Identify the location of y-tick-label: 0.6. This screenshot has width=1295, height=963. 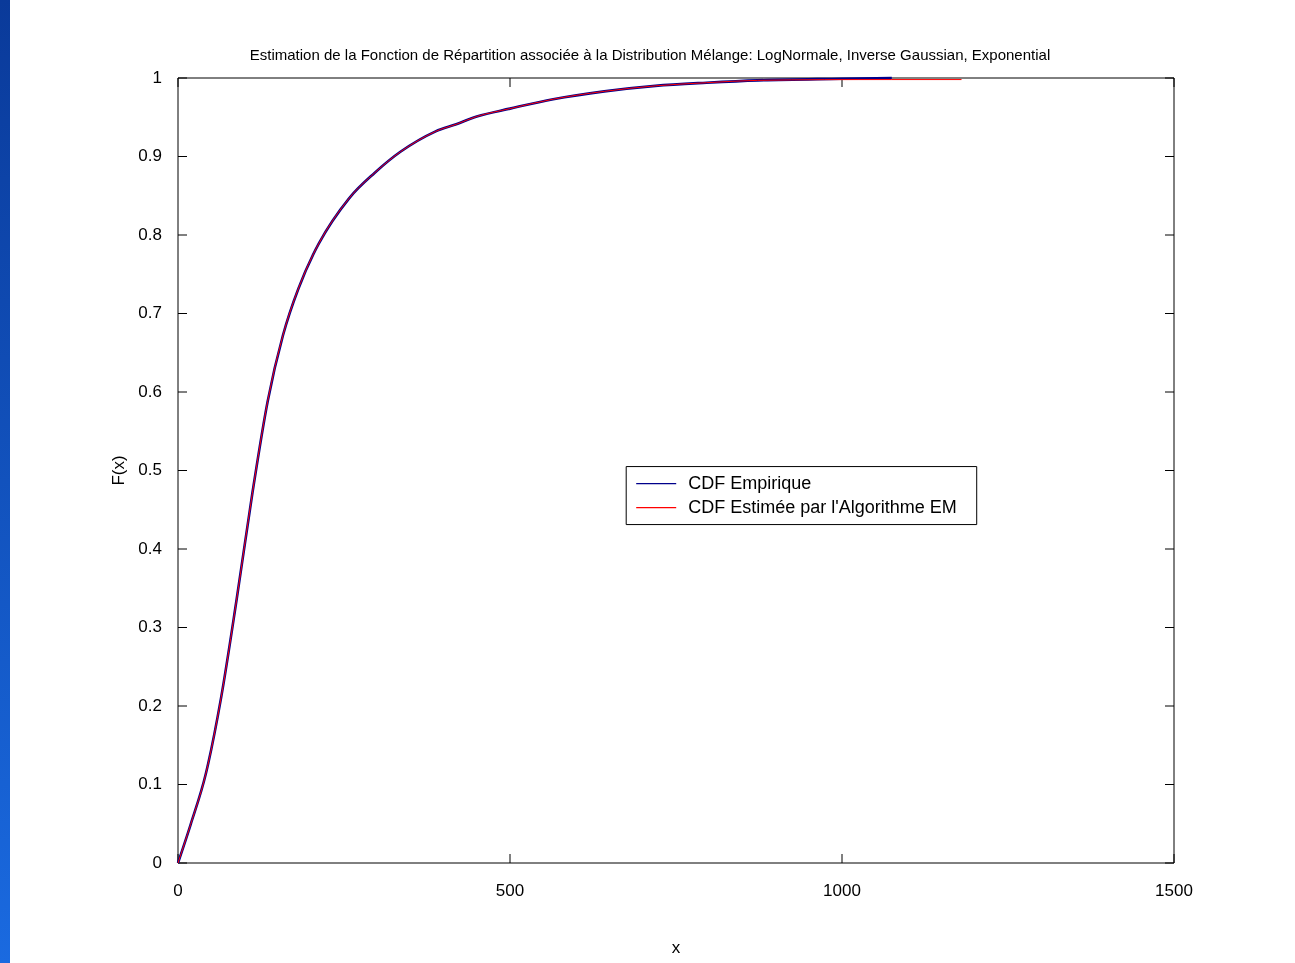
(150, 391).